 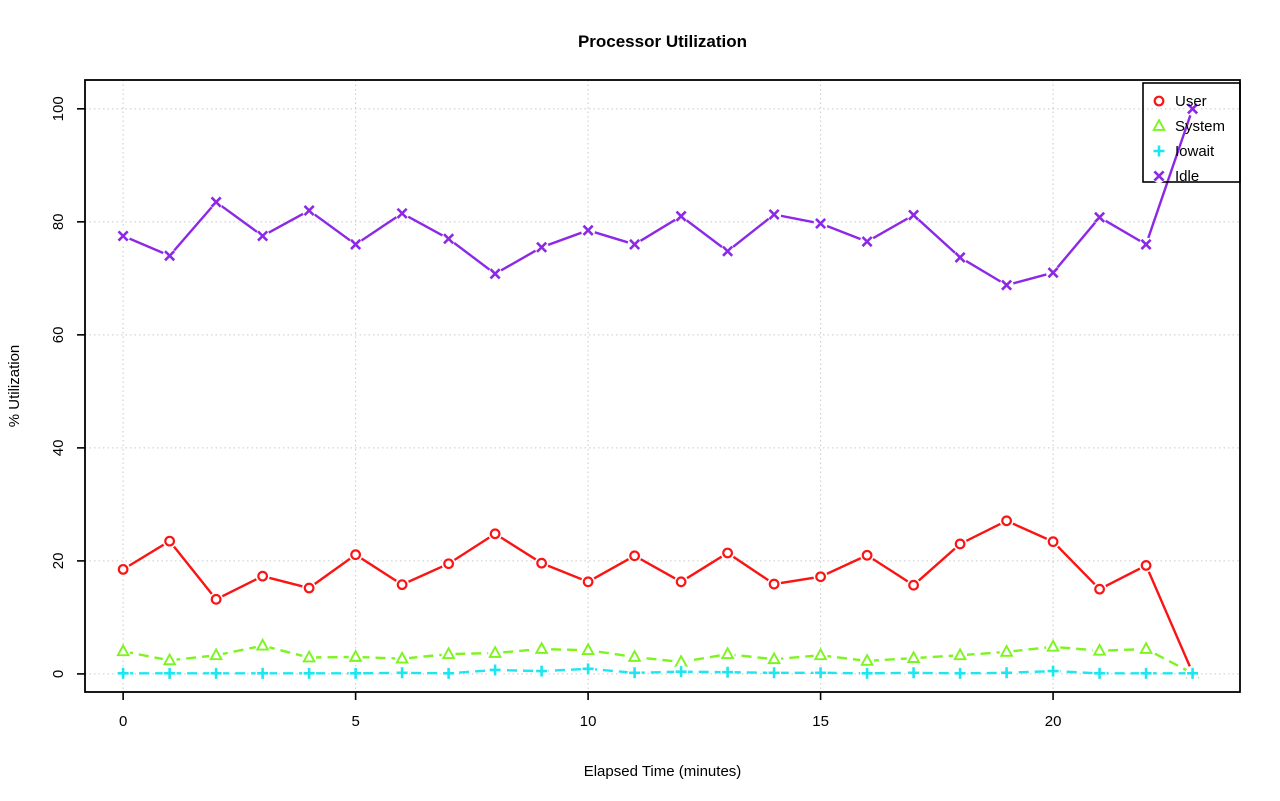 I want to click on x-axis-label: Elapsed Time (minutes), so click(x=662, y=771).